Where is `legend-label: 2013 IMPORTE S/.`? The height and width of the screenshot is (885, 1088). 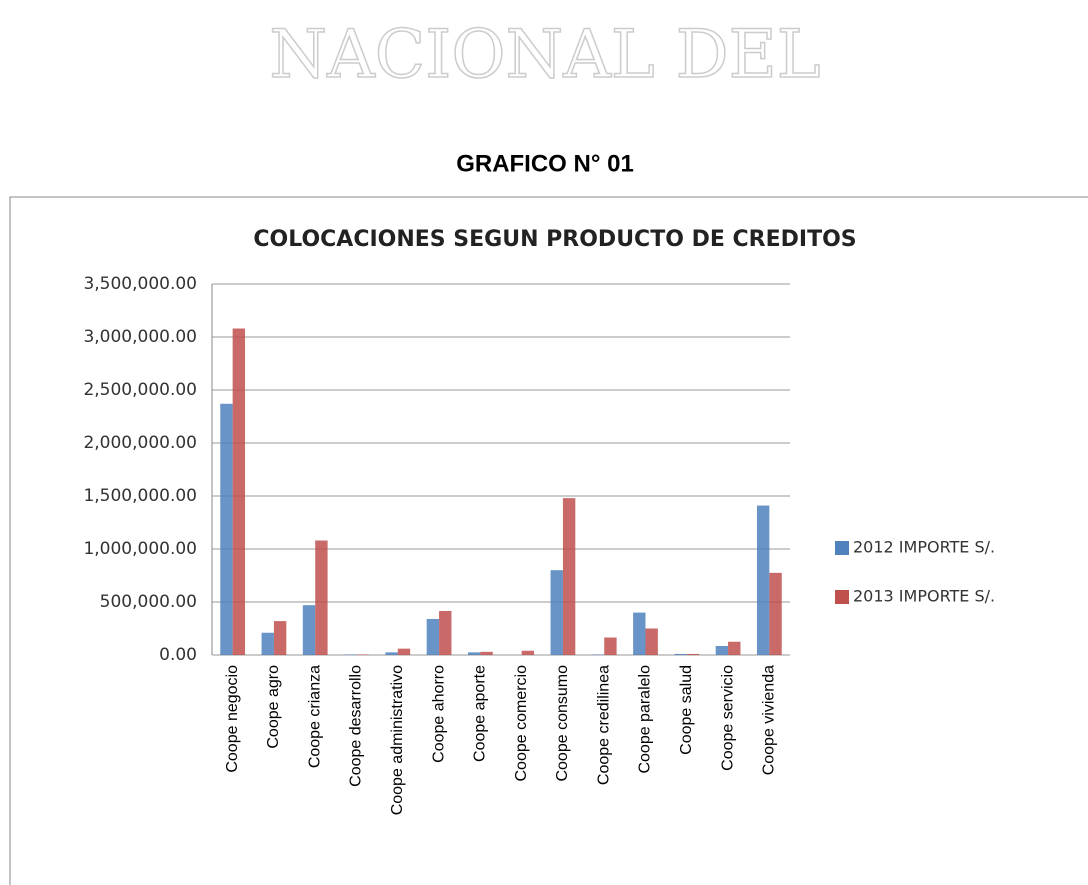 legend-label: 2013 IMPORTE S/. is located at coordinates (924, 596).